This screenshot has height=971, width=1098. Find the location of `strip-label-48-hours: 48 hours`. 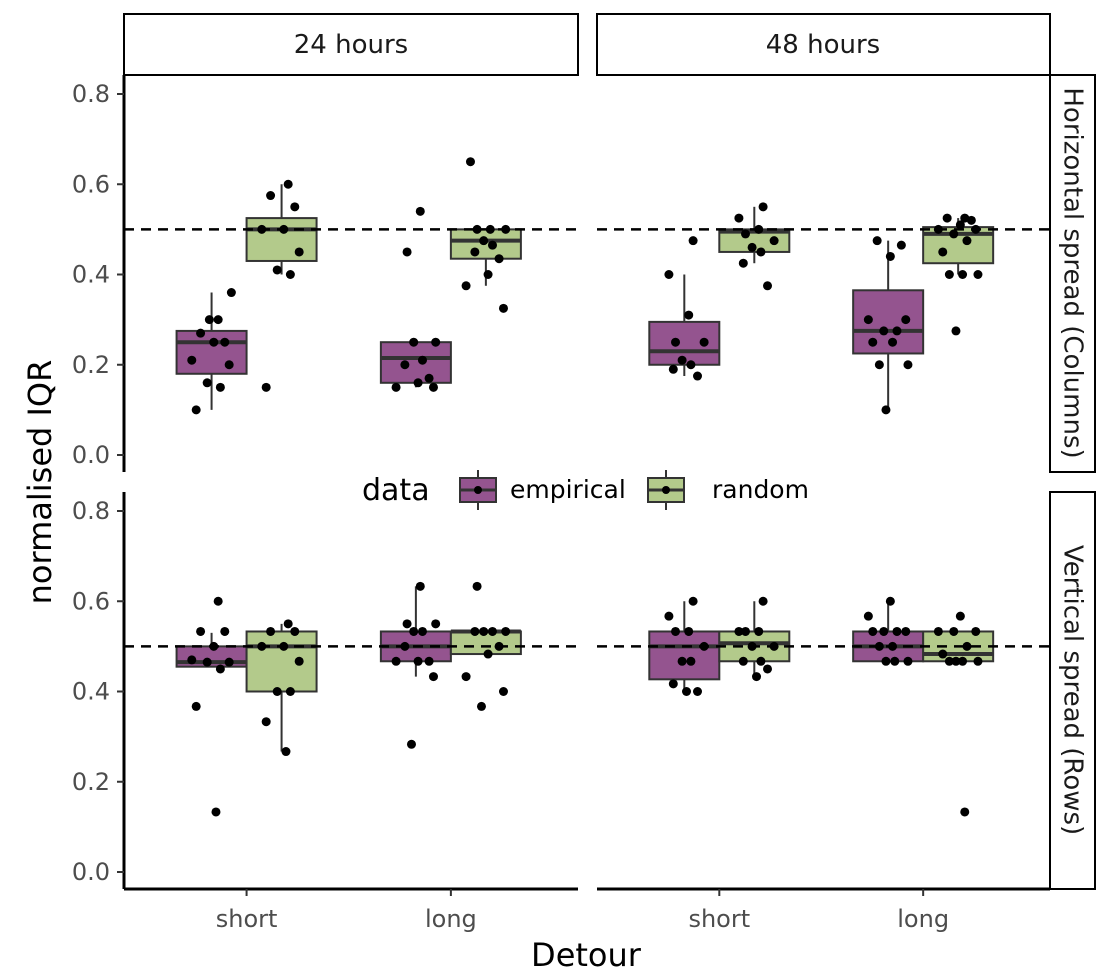

strip-label-48-hours: 48 hours is located at coordinates (823, 45).